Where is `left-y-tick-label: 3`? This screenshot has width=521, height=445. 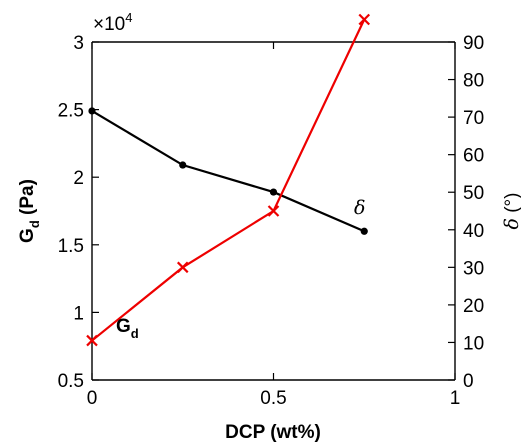 left-y-tick-label: 3 is located at coordinates (78, 43).